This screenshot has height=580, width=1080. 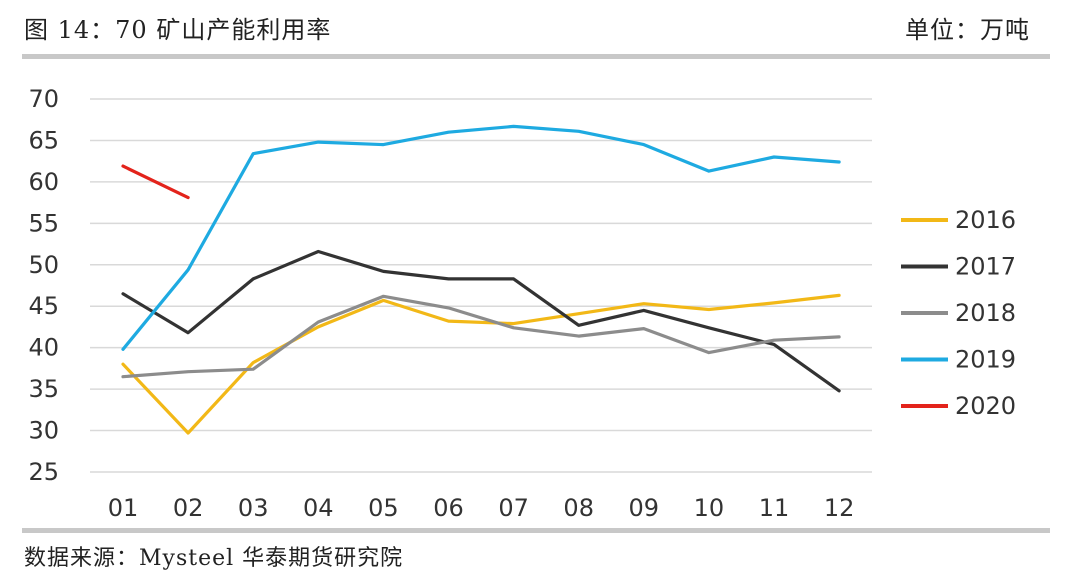 What do you see at coordinates (985, 220) in the screenshot?
I see `legend-label: 2016` at bounding box center [985, 220].